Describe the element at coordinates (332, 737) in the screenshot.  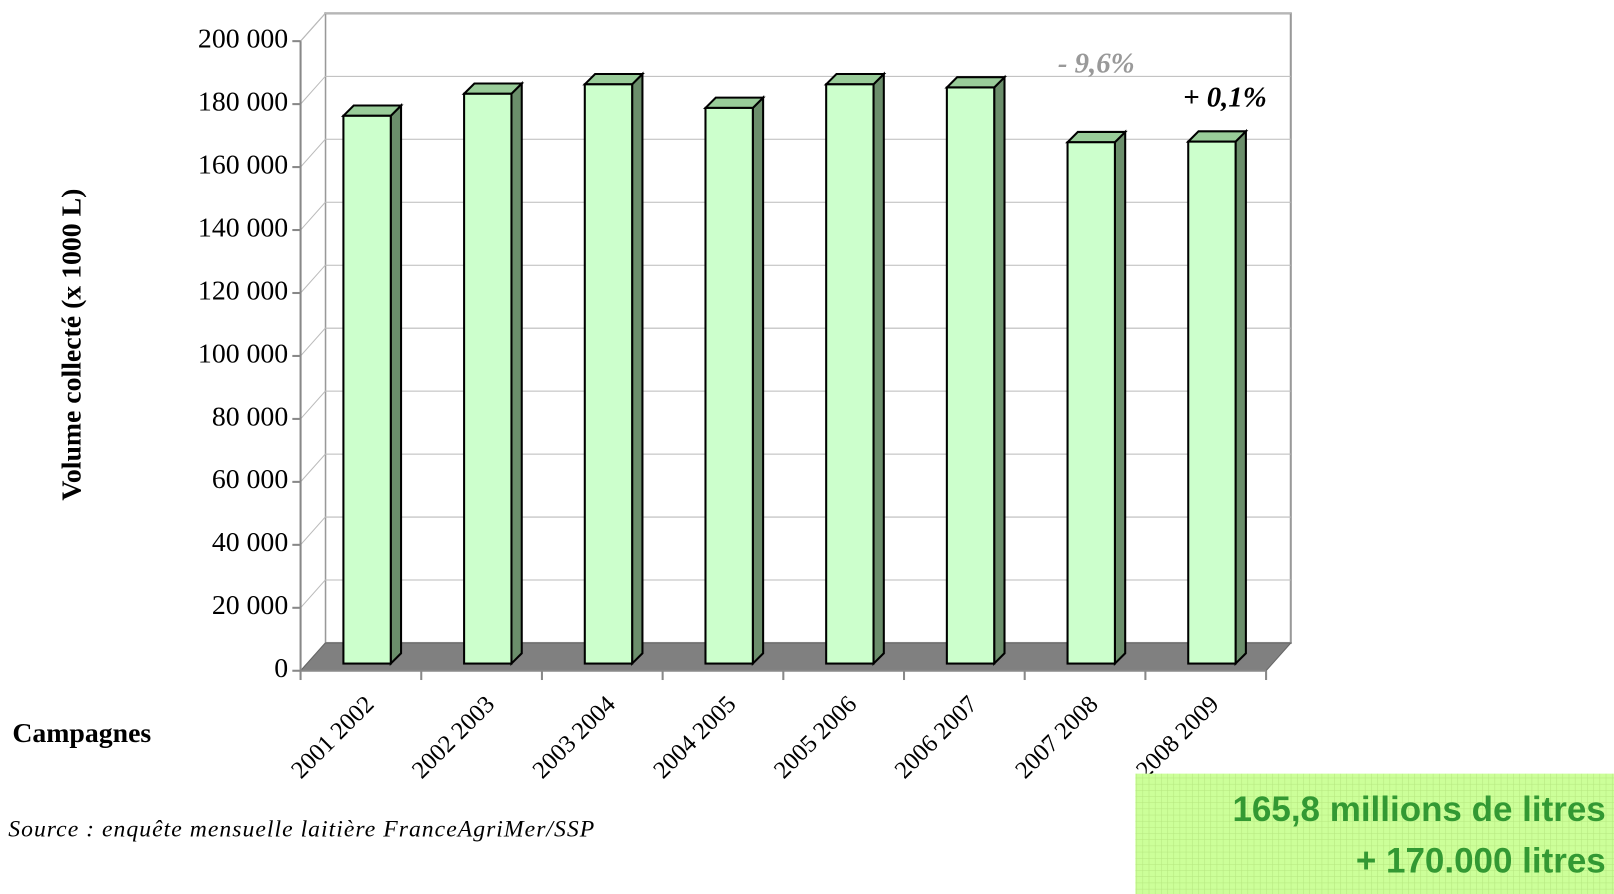
I see `x-tick-label: 2001 2002` at that location.